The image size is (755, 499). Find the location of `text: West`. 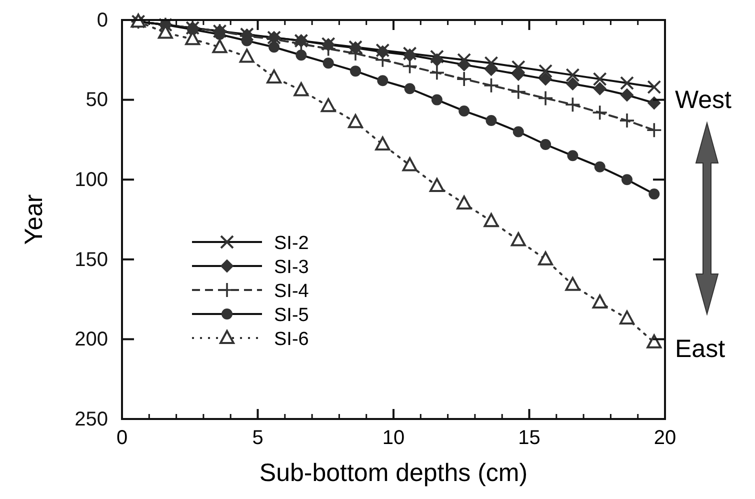

text: West is located at coordinates (703, 100).